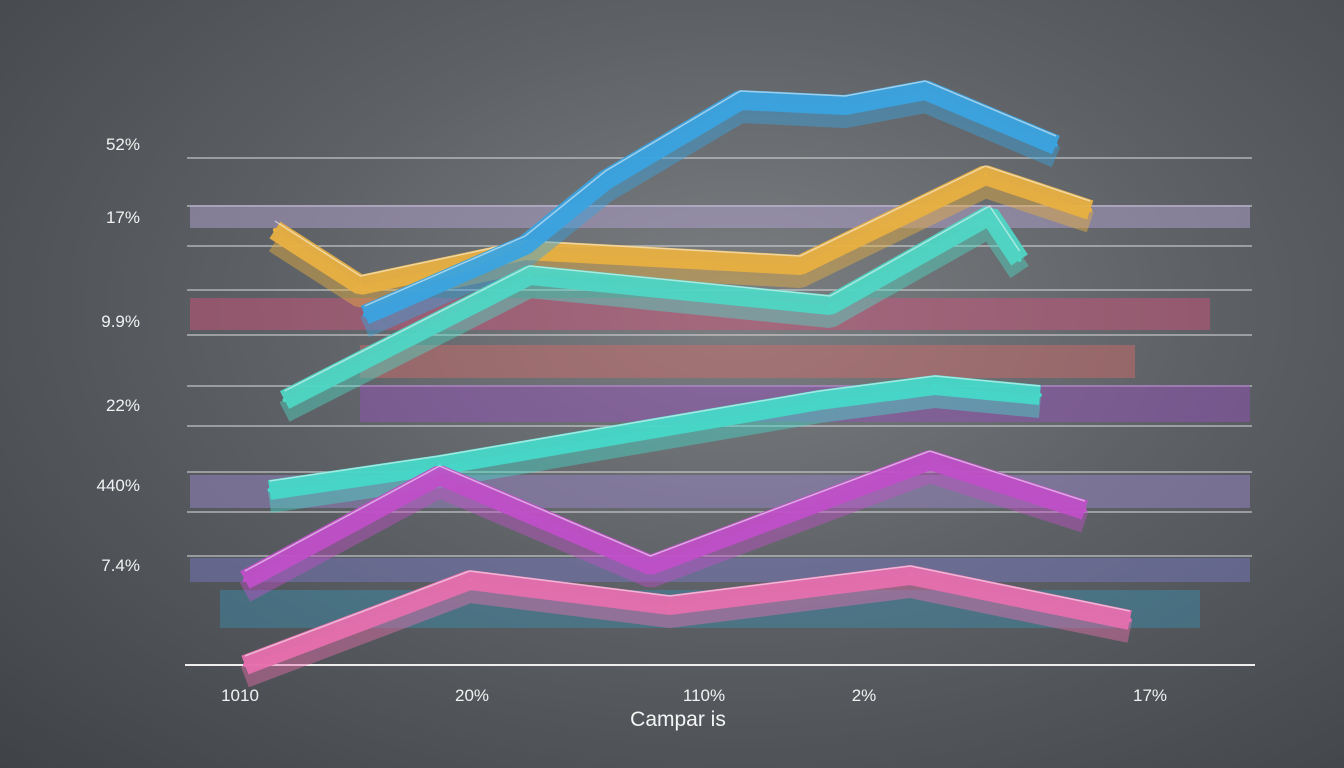 This screenshot has width=1344, height=768. Describe the element at coordinates (1150, 695) in the screenshot. I see `x-tick-label: 17%` at that location.